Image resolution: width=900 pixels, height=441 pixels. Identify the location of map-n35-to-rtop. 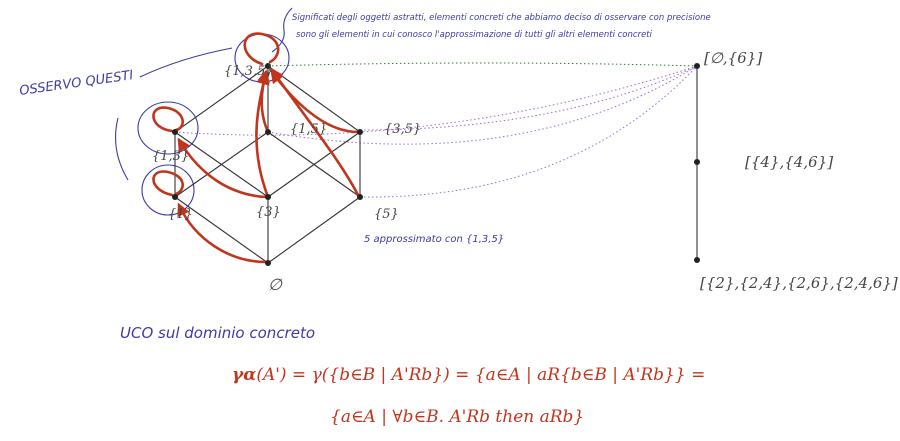
(528, 98).